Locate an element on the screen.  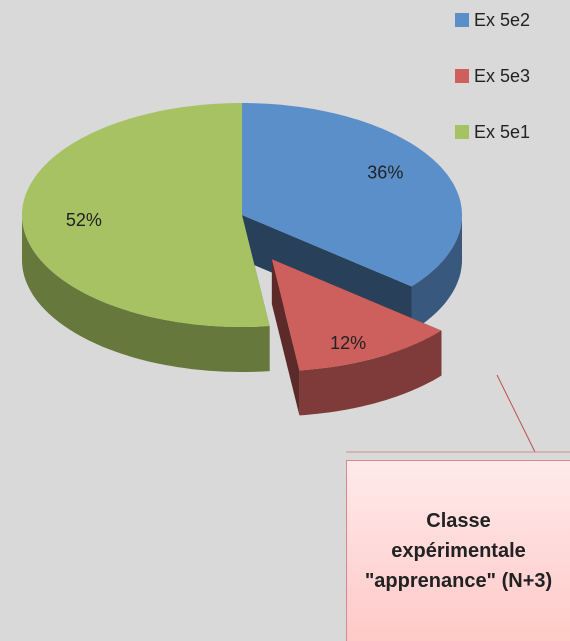
leader-line is located at coordinates (516, 413).